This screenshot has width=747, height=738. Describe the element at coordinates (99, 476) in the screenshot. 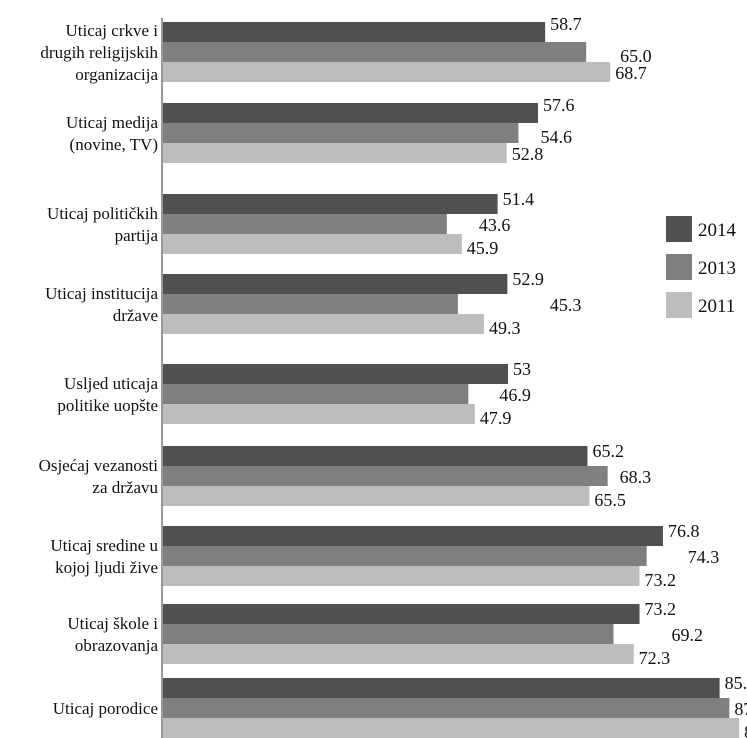

I see `category-label-6: Osjećaj vezanosti za državu` at that location.